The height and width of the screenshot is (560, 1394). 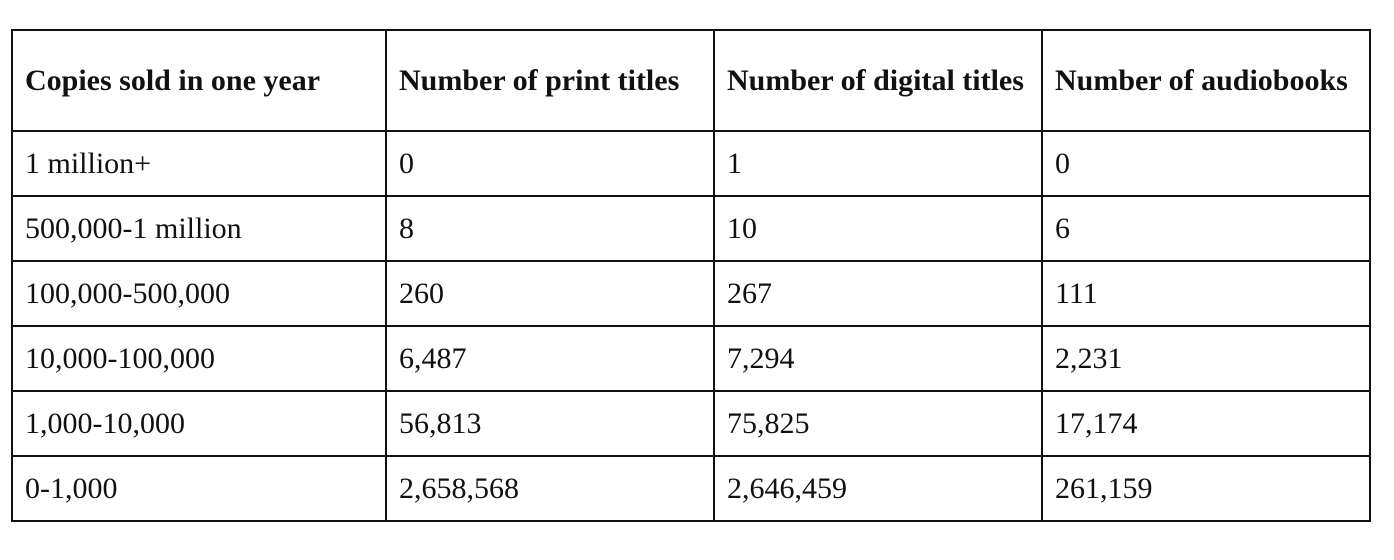 What do you see at coordinates (199, 358) in the screenshot?
I see `table-cell: 10,000-100,000` at bounding box center [199, 358].